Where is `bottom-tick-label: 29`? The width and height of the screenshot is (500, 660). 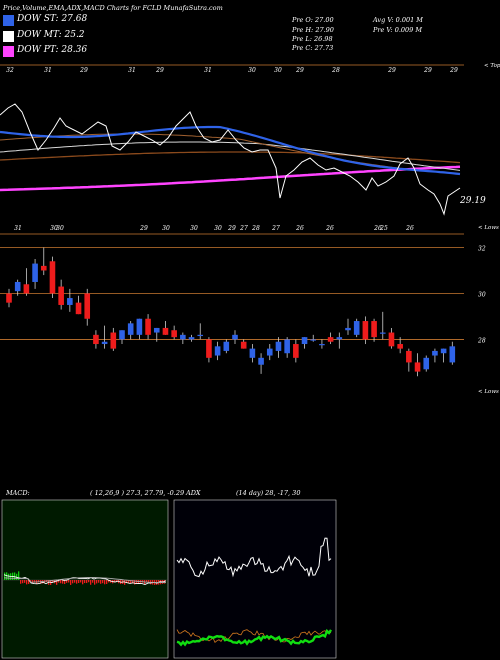 bottom-tick-label: 29 is located at coordinates (143, 228).